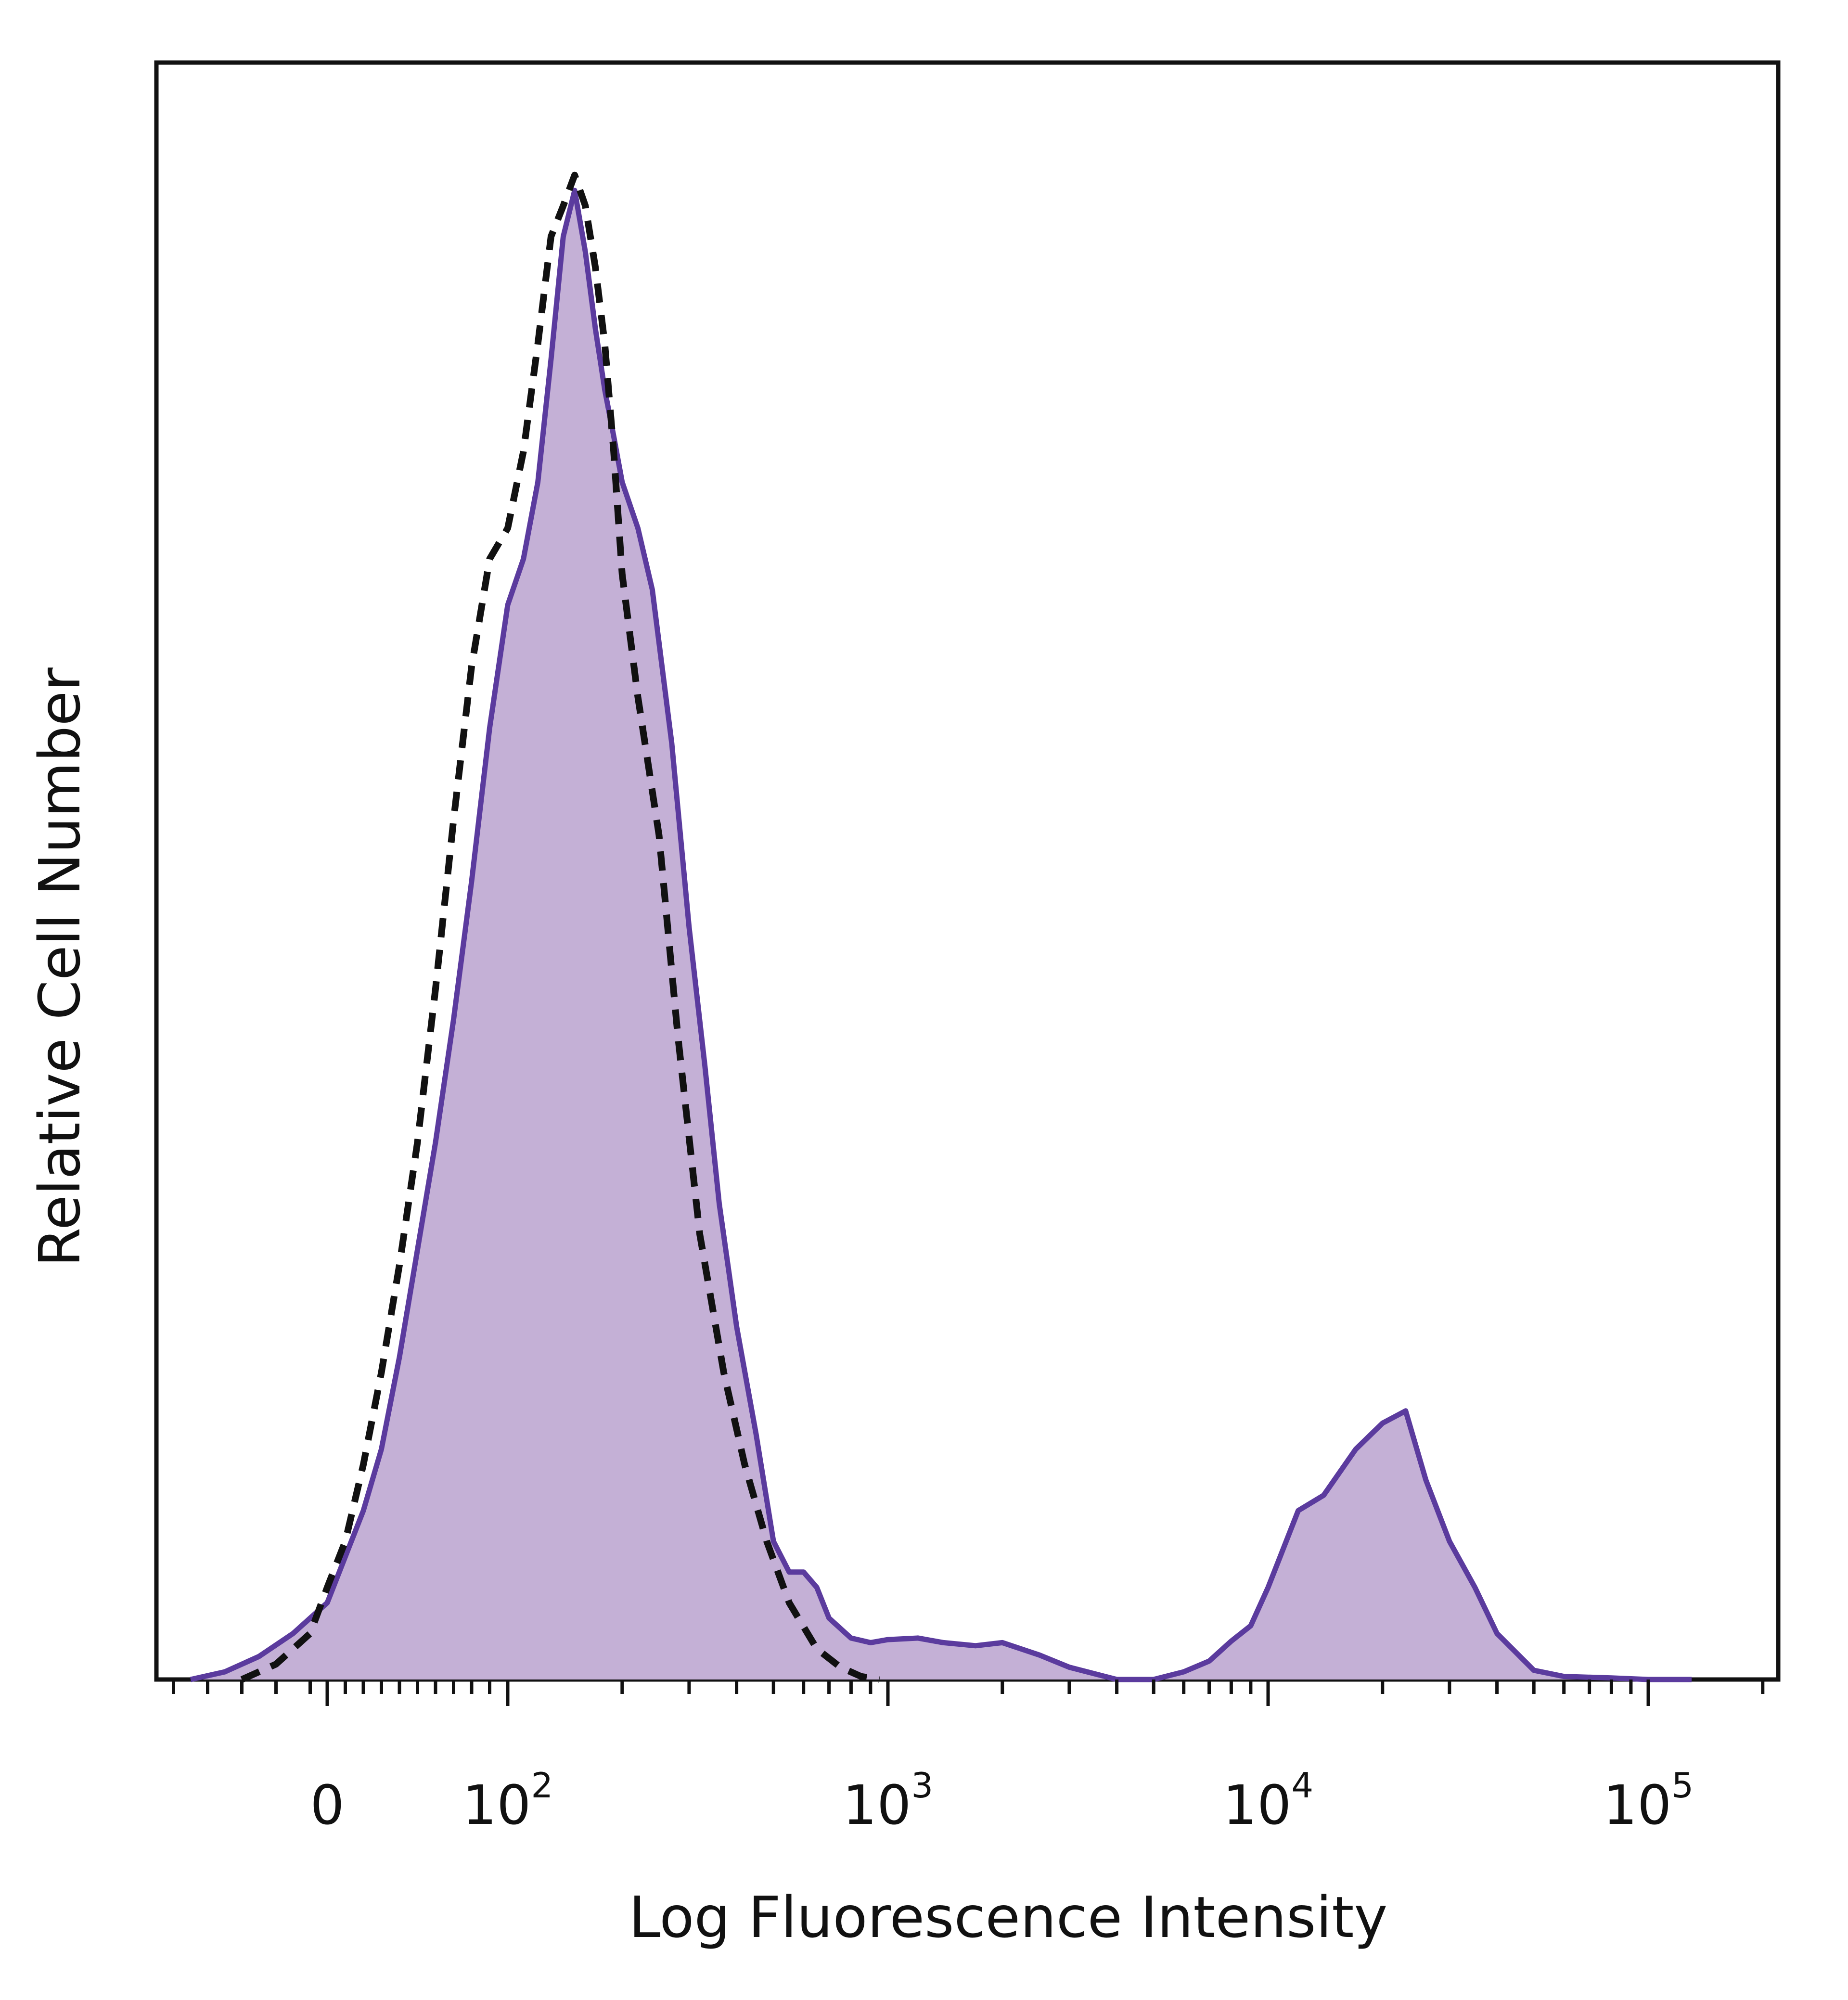 This screenshot has height=2000, width=1848. I want to click on x-axis-tick-labels: 0 10² 10³ 10⁴ 10⁵, so click(1002, 1801).